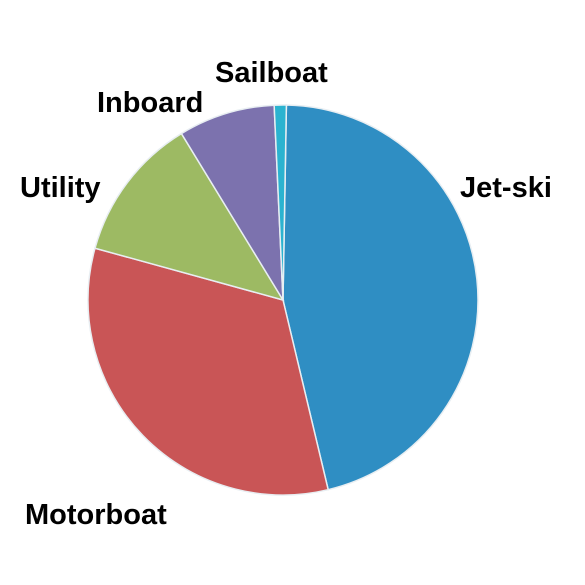 The height and width of the screenshot is (585, 585). Describe the element at coordinates (271, 73) in the screenshot. I see `pie-label-sailboat: Sailboat` at that location.